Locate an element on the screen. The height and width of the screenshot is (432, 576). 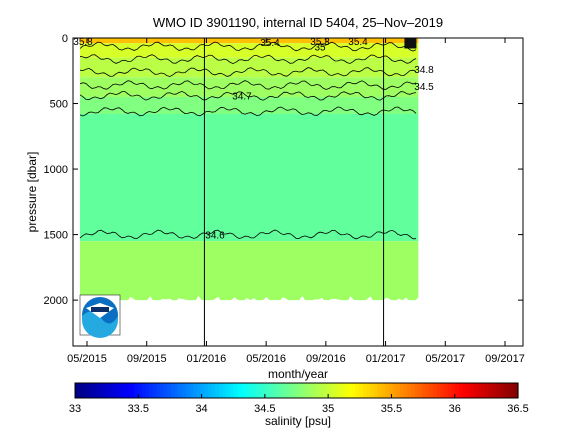
x-tick-label-5: 01/2017 is located at coordinates (386, 359).